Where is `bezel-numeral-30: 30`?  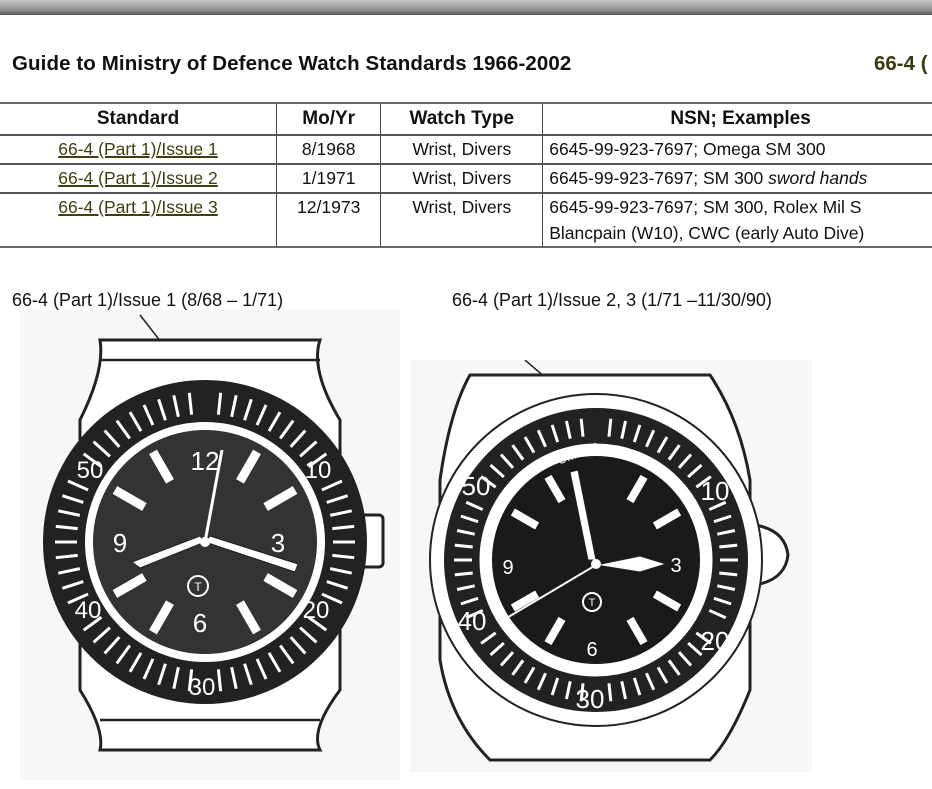
bezel-numeral-30: 30 is located at coordinates (590, 699).